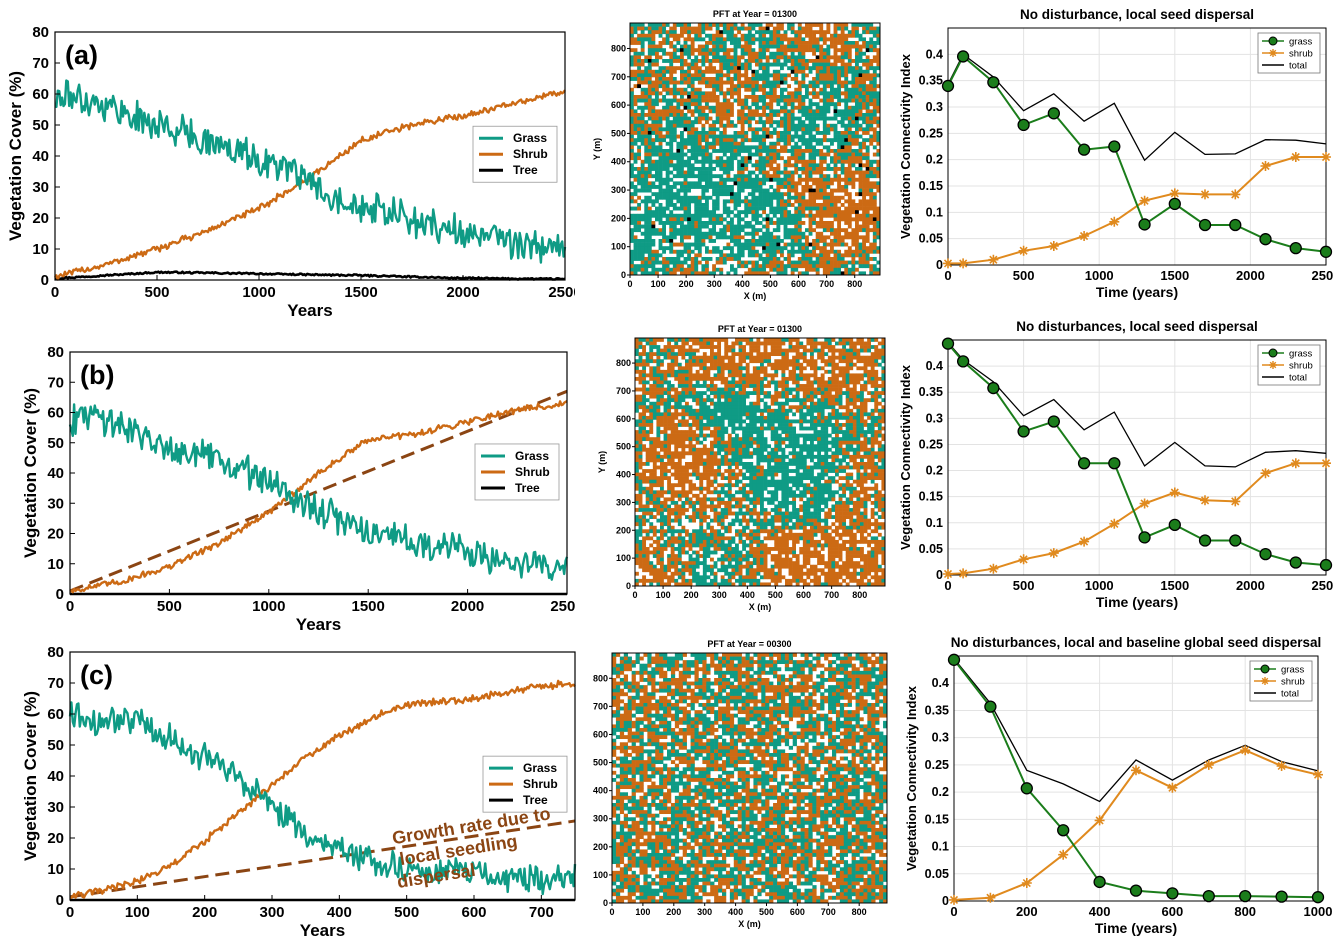 Image resolution: width=1333 pixels, height=940 pixels. What do you see at coordinates (541, 912) in the screenshot?
I see `x-tick-label: 700` at bounding box center [541, 912].